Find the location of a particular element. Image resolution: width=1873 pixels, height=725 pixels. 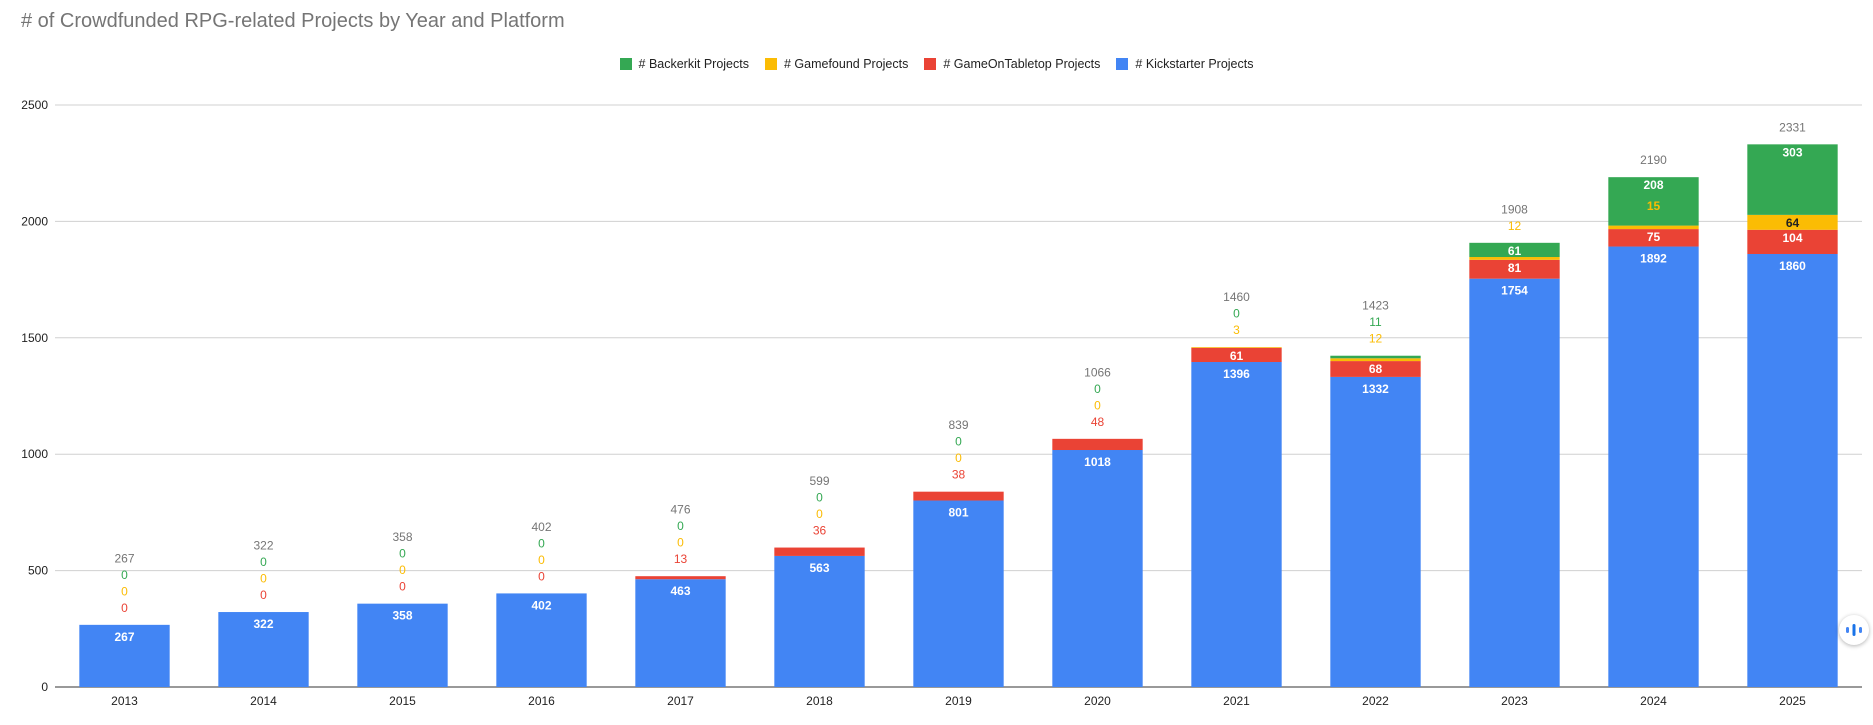

data-label: 104 is located at coordinates (1792, 238).